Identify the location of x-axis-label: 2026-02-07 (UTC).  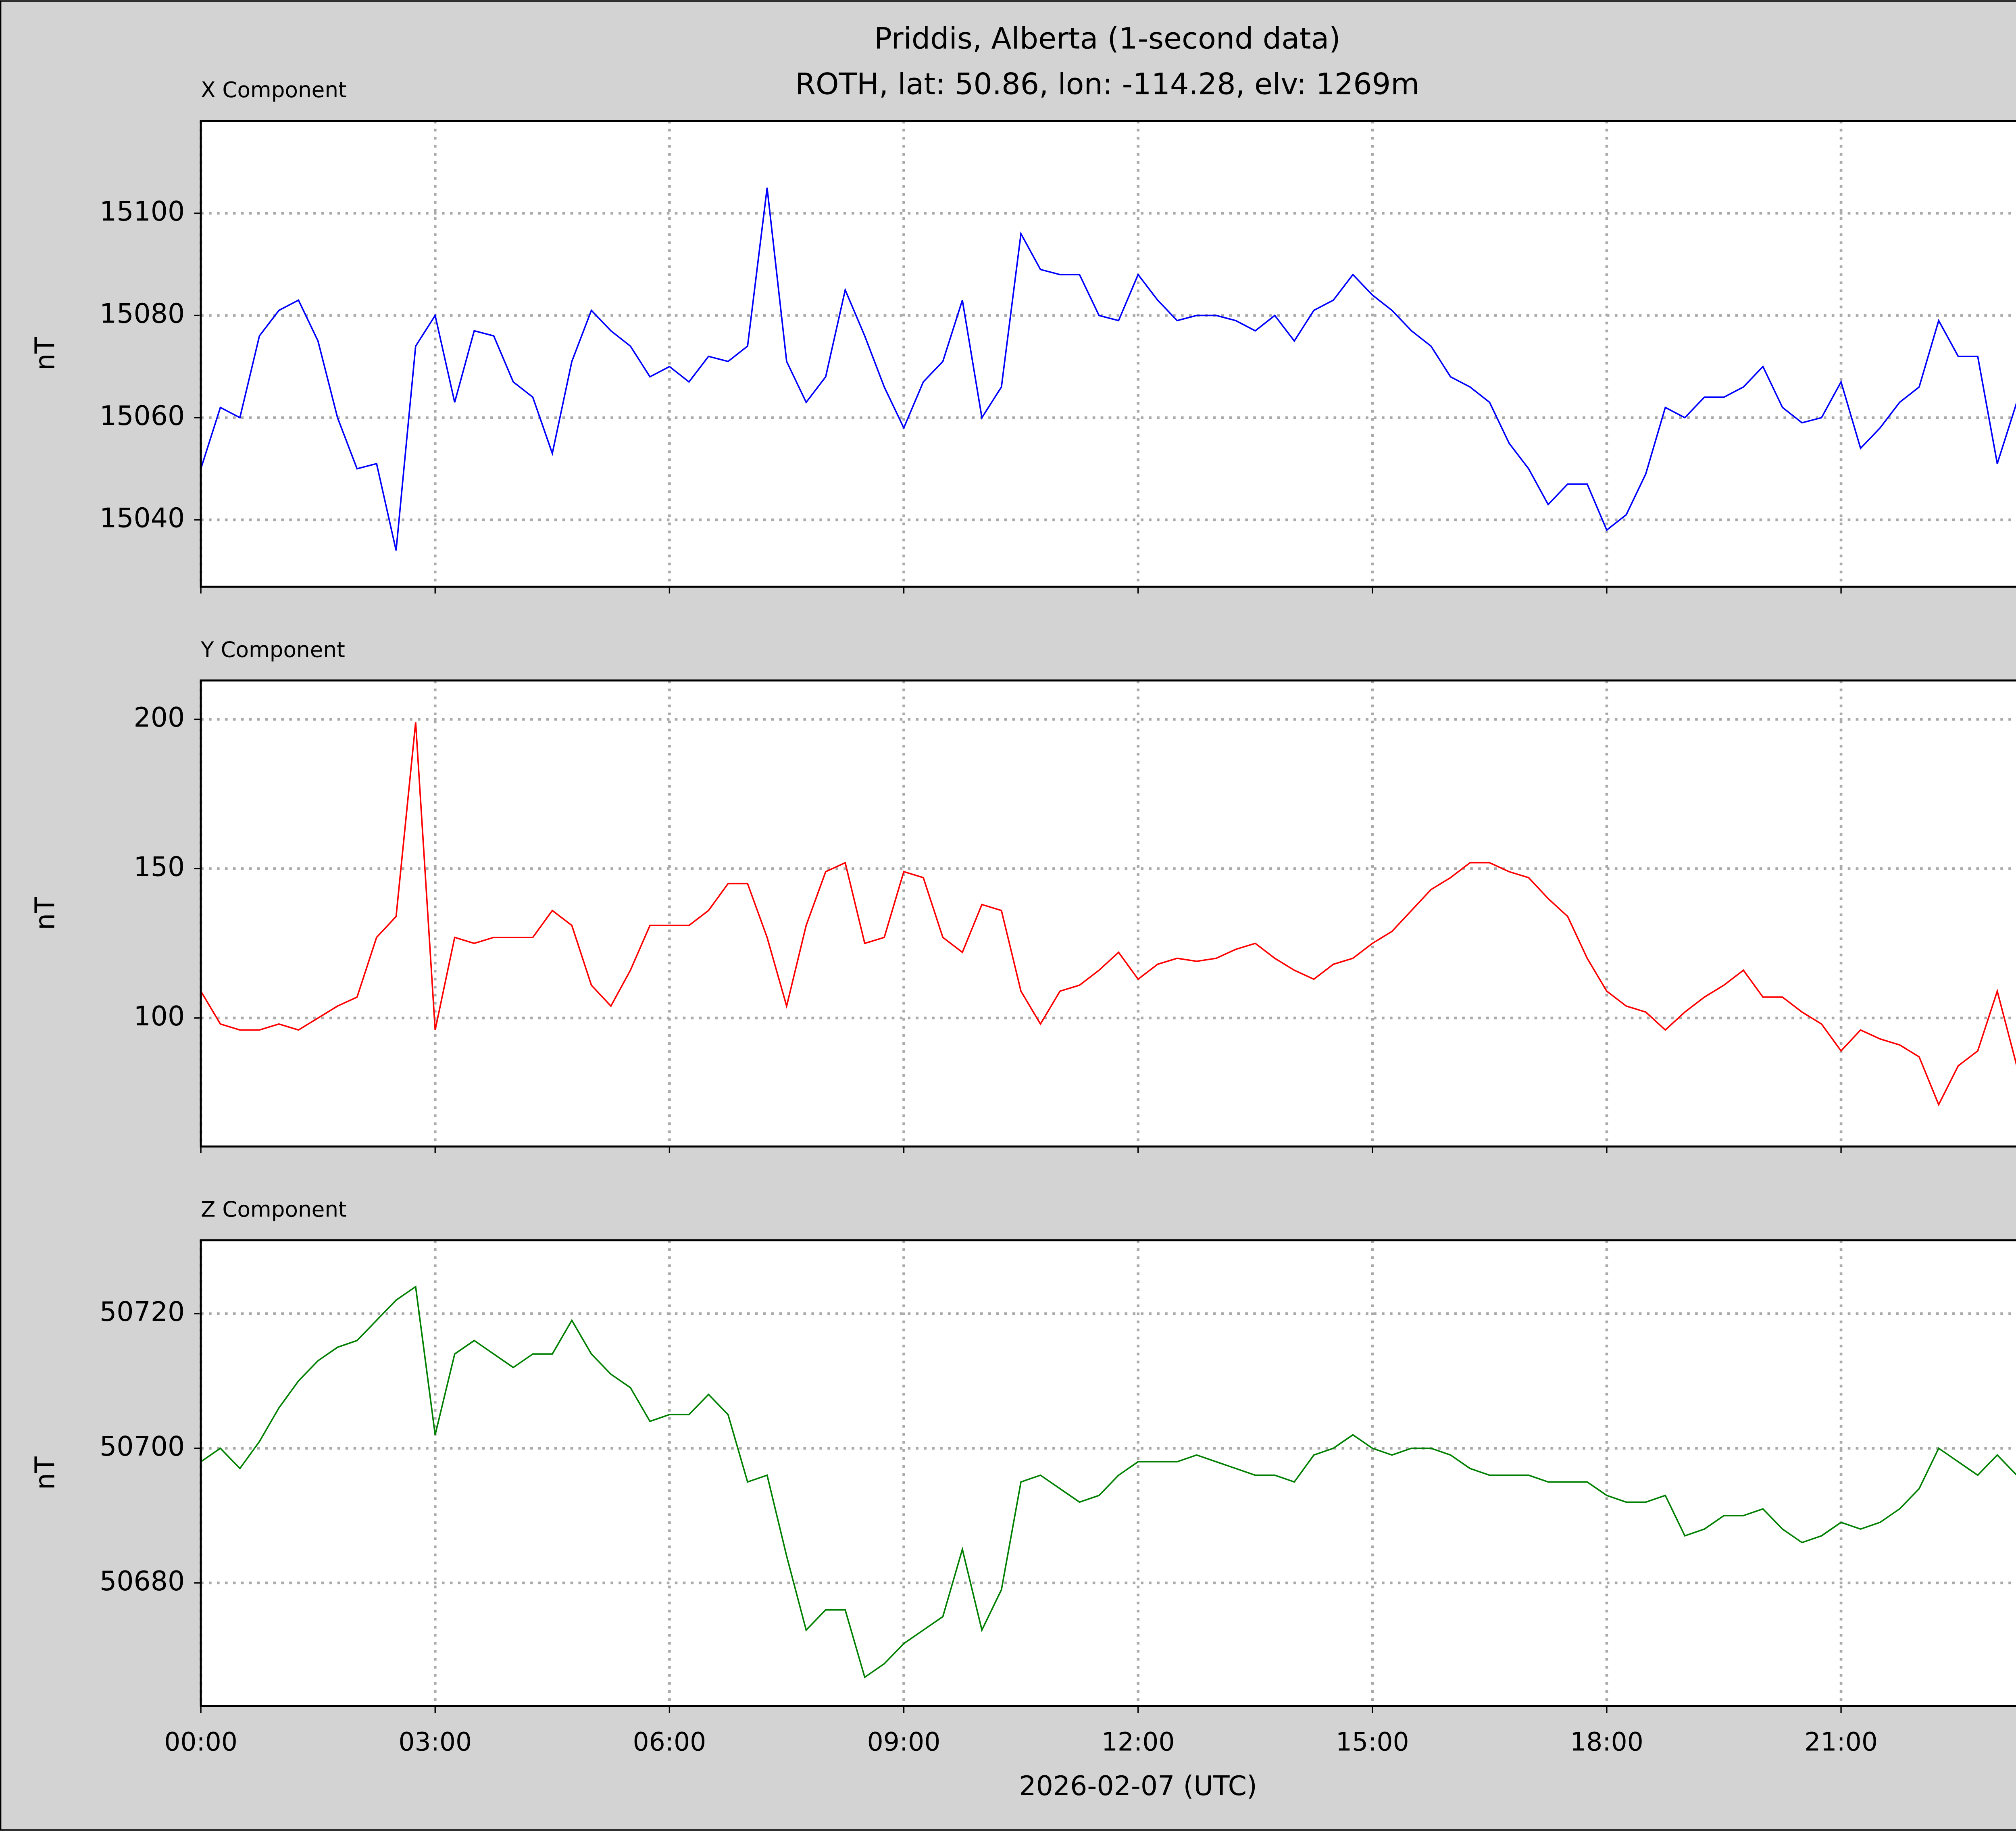
(1138, 1786).